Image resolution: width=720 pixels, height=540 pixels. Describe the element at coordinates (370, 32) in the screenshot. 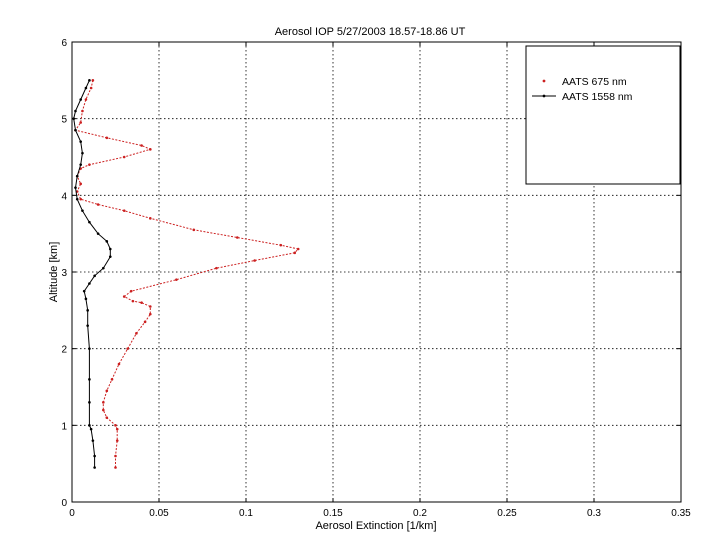

I see `chart-title: Aerosol IOP 5/27/2003 18.57-18.86 UT` at that location.